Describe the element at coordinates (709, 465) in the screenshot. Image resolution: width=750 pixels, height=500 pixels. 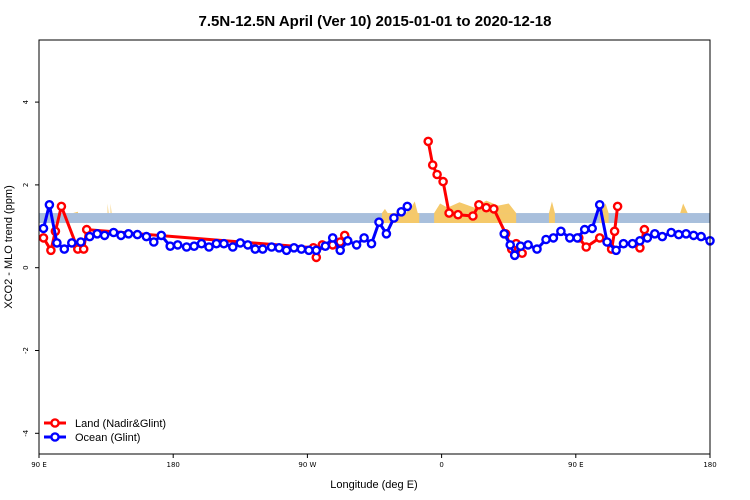
I see `x-tick-label-5: 180` at that location.